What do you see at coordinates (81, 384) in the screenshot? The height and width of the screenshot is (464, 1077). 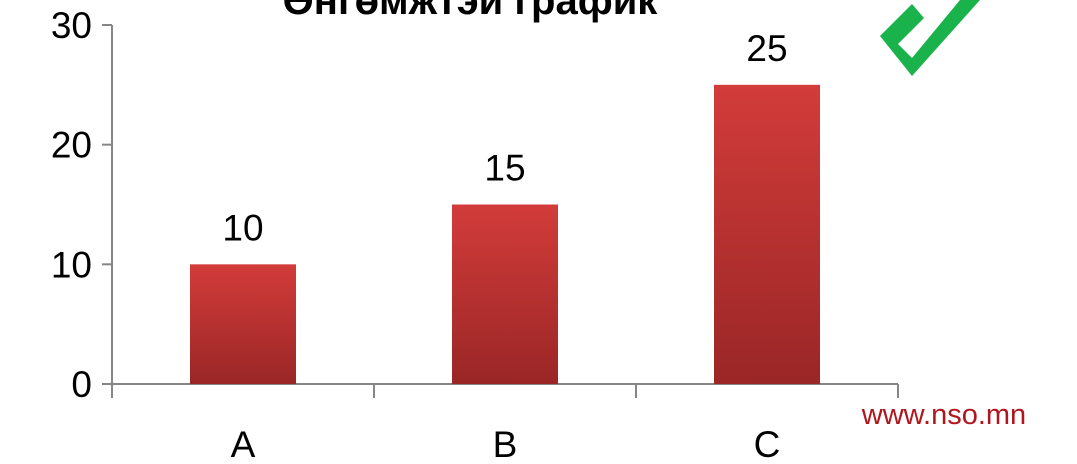 I see `y-tick-label: 0` at bounding box center [81, 384].